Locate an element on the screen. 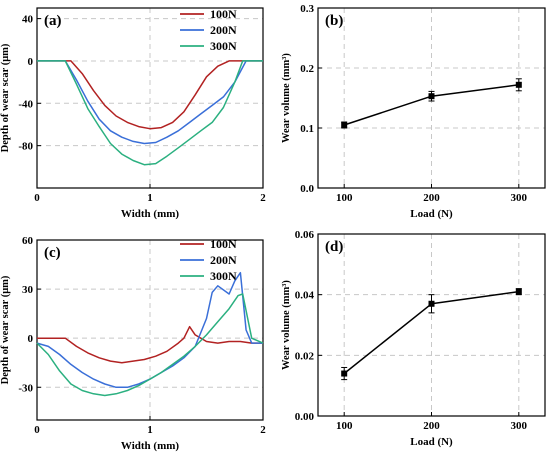 The image size is (550, 456). y-tick-label: -80 is located at coordinates (25, 147).